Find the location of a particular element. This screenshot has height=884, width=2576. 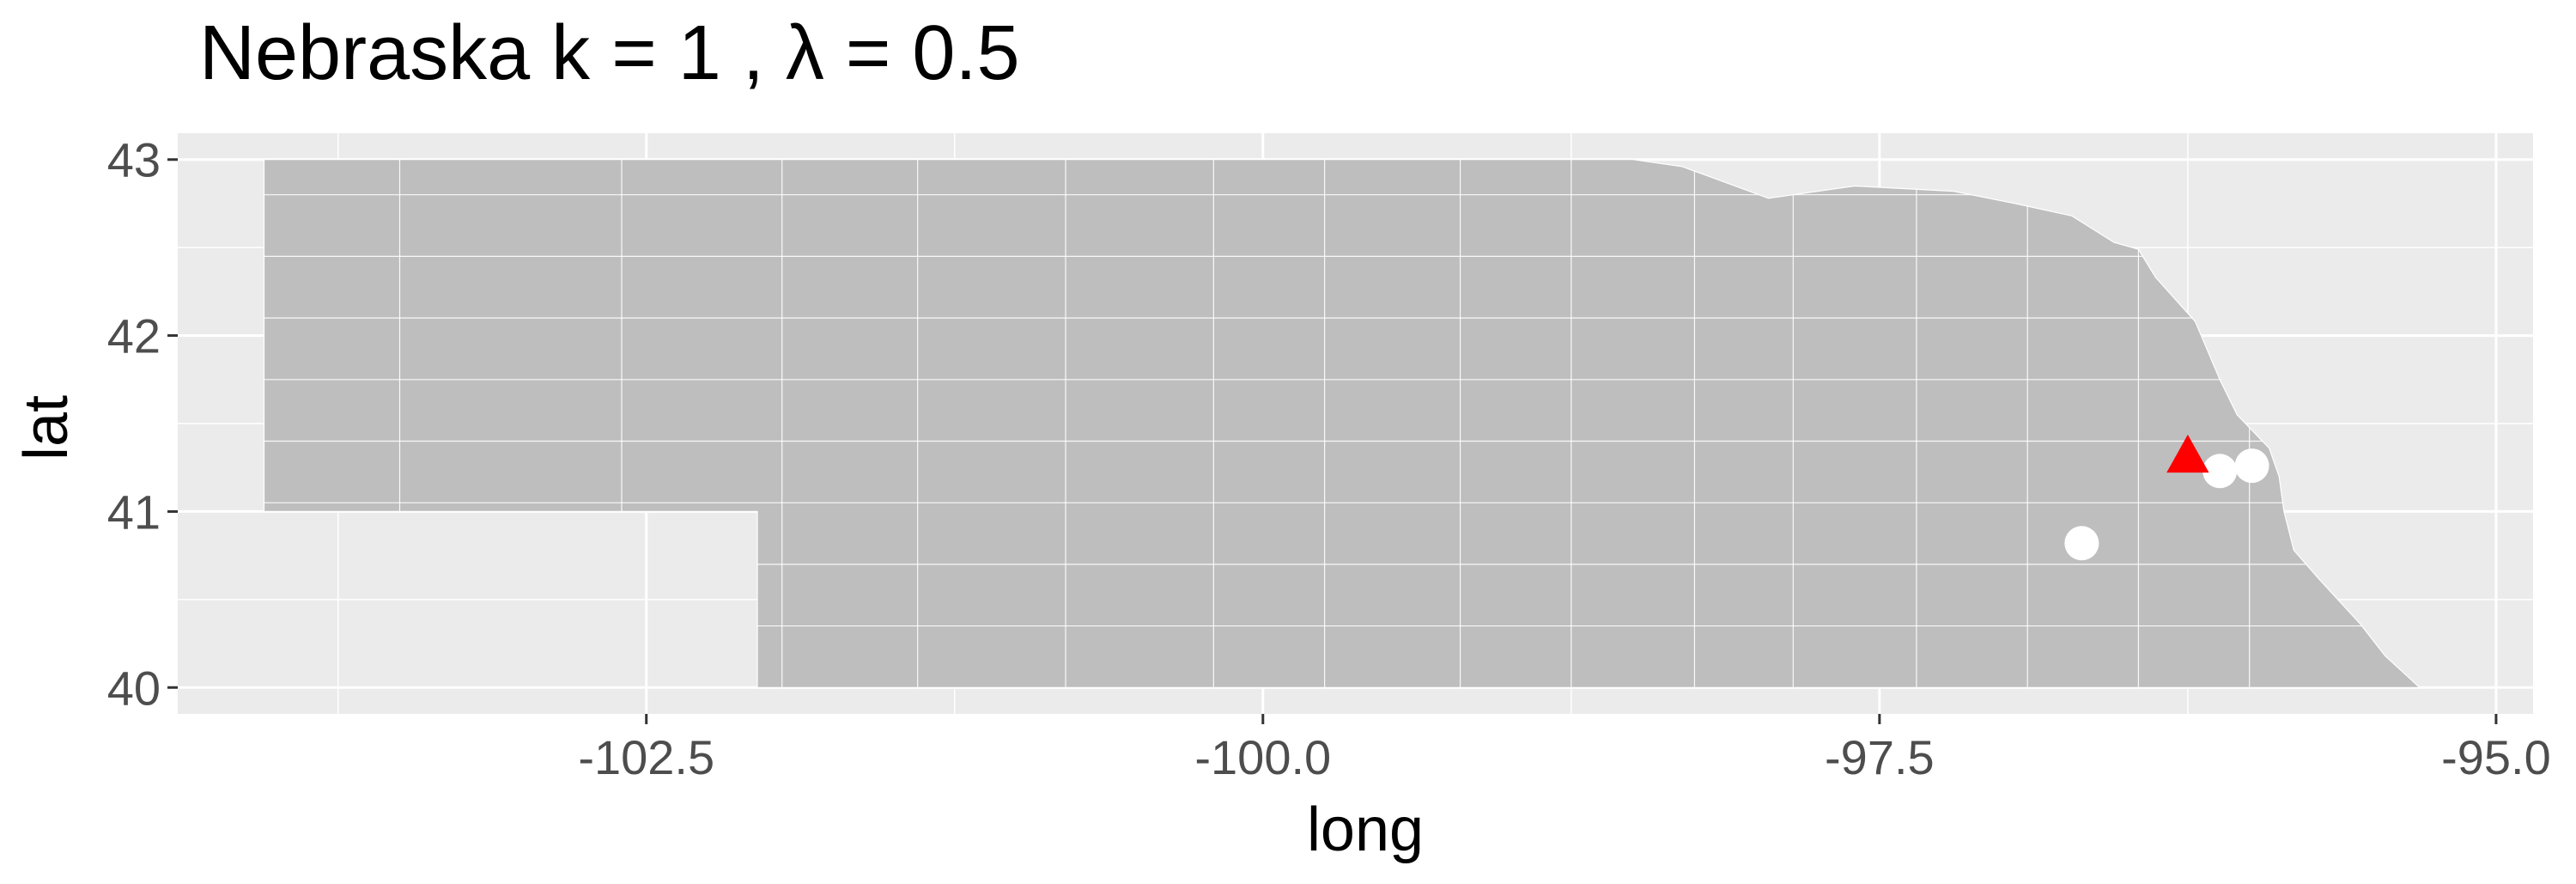

x-axis: -102.5 -100.0 -97.5 -95.0 is located at coordinates (1565, 749).